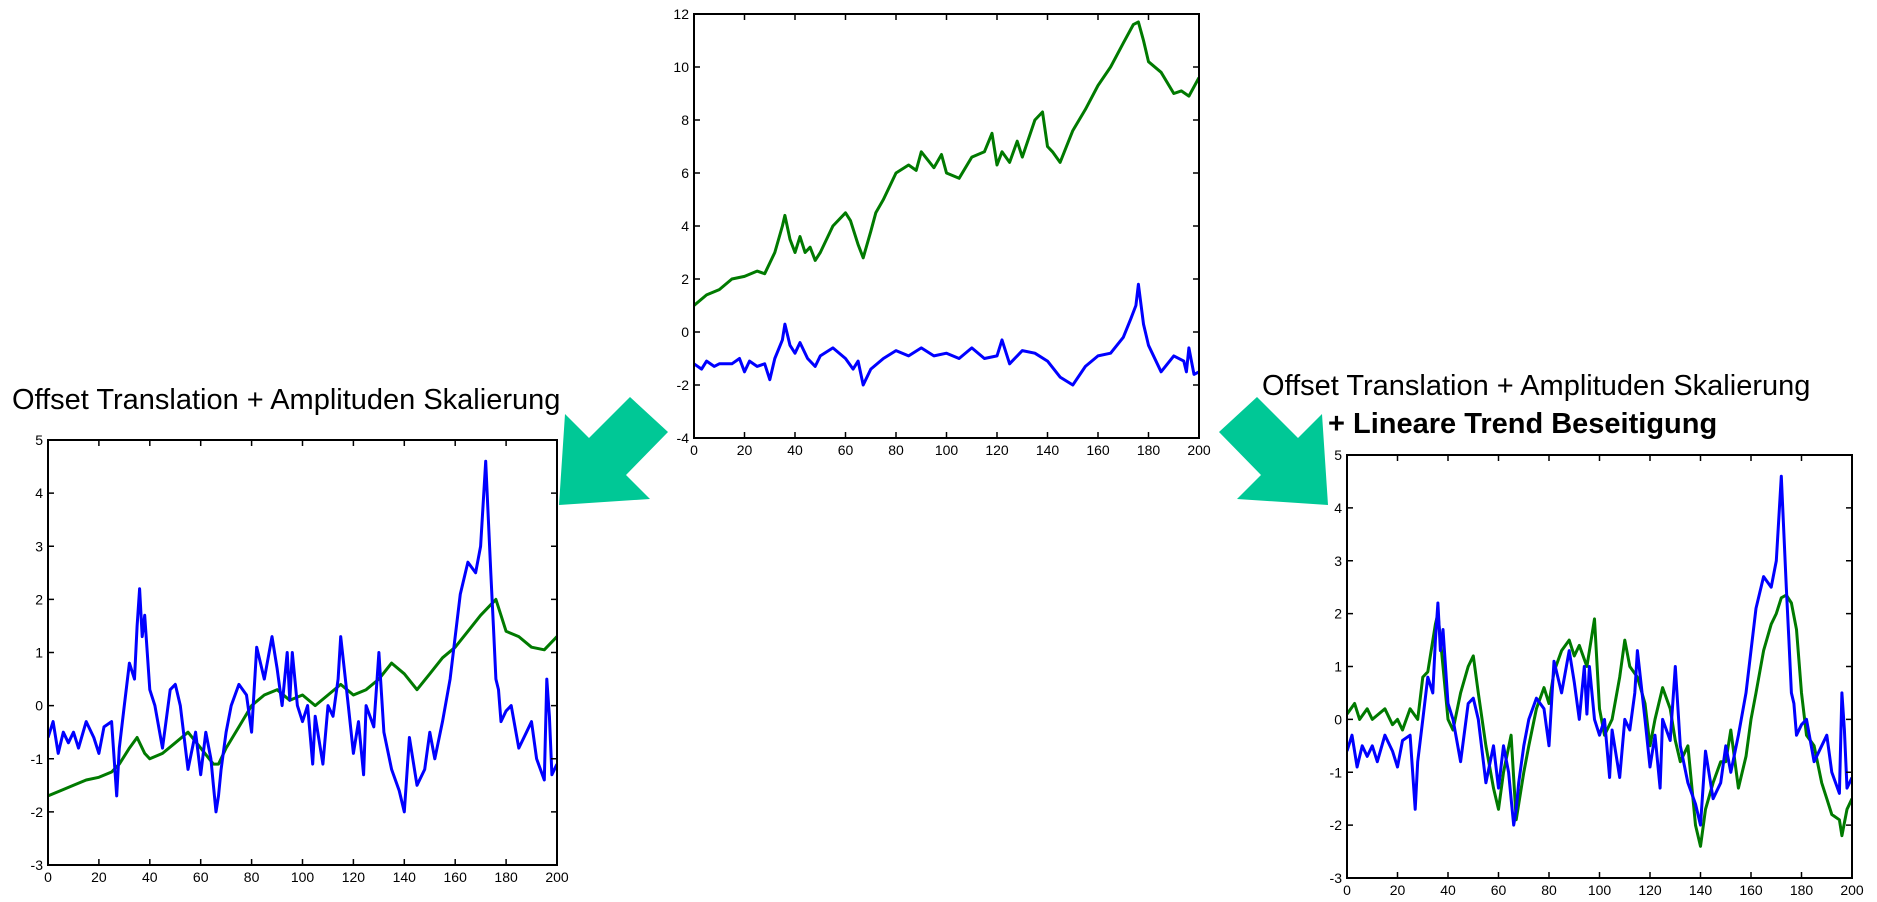 Image resolution: width=1877 pixels, height=902 pixels. What do you see at coordinates (685, 120) in the screenshot?
I see `y-tick-label: 8` at bounding box center [685, 120].